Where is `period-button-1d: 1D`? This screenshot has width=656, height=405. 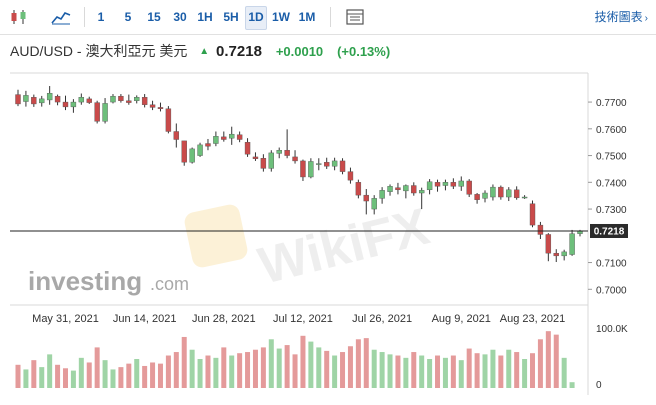
period-button-1d: 1D is located at coordinates (256, 18).